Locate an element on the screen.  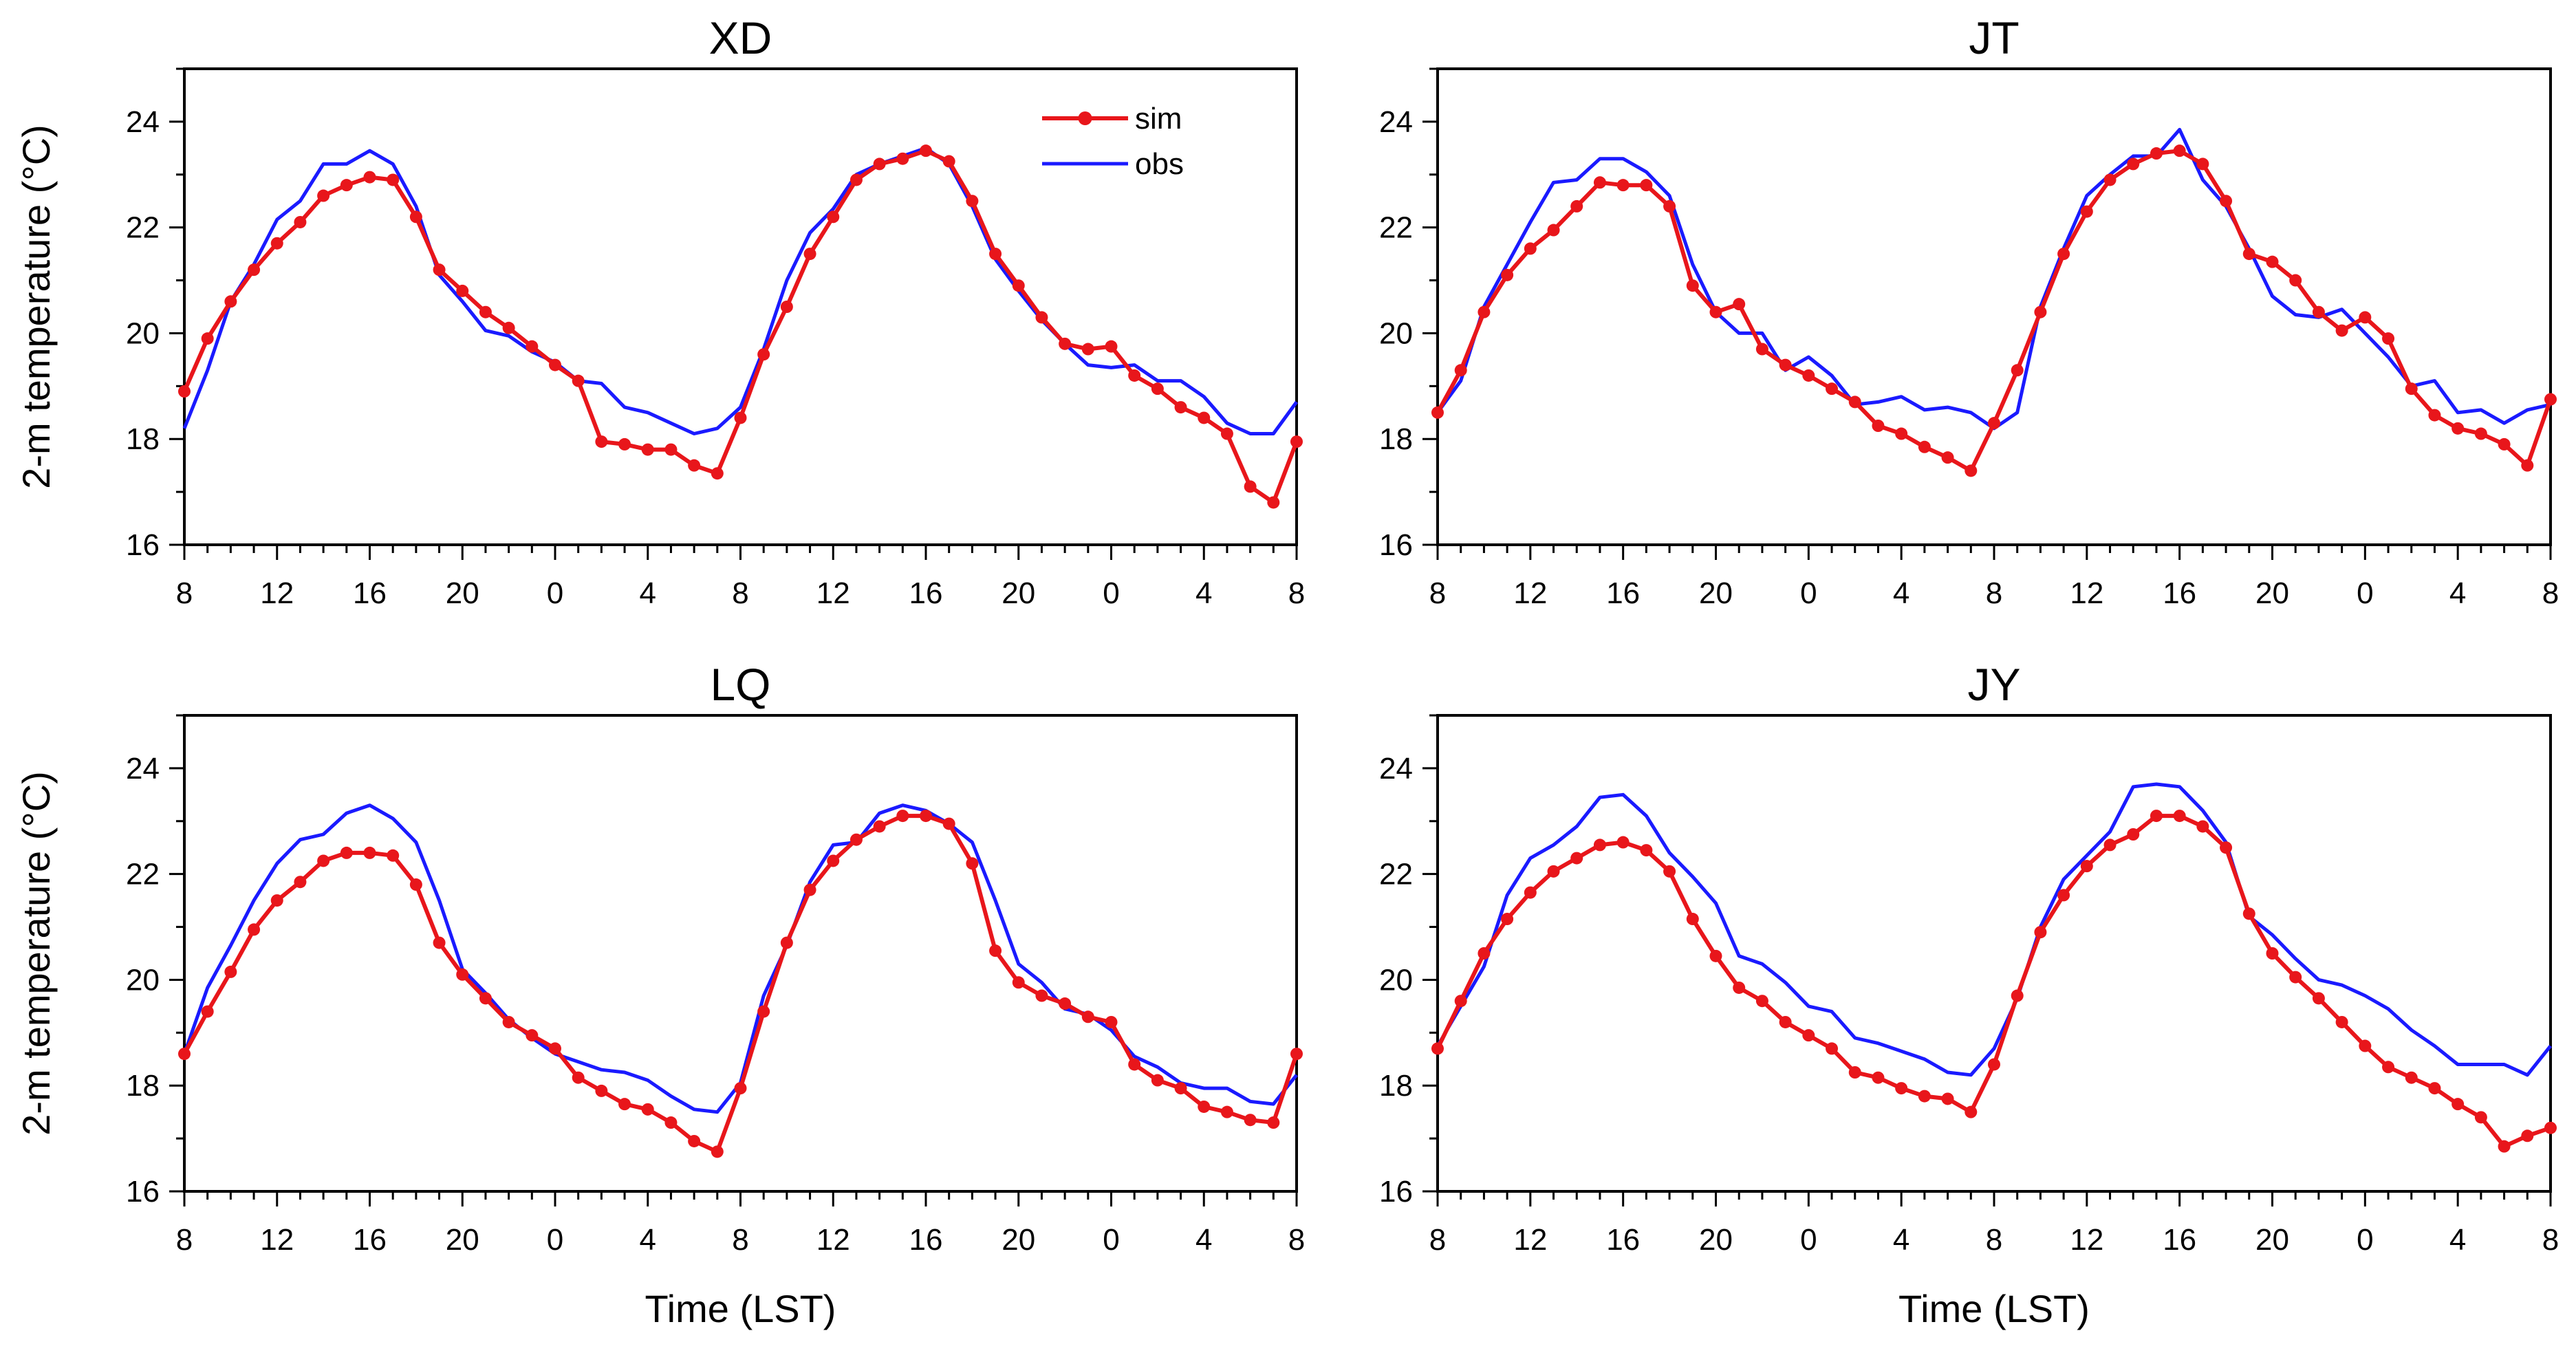
series-line-obs is located at coordinates (1994, 929).